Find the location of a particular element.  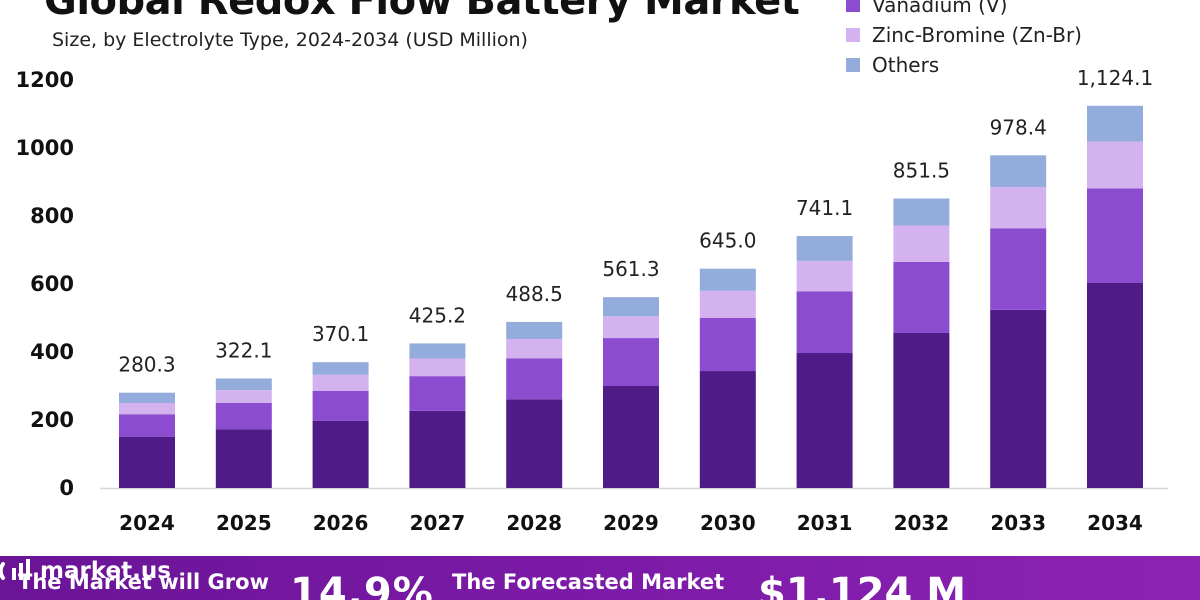

footer-cagr-value: 14.9% is located at coordinates (362, 585).